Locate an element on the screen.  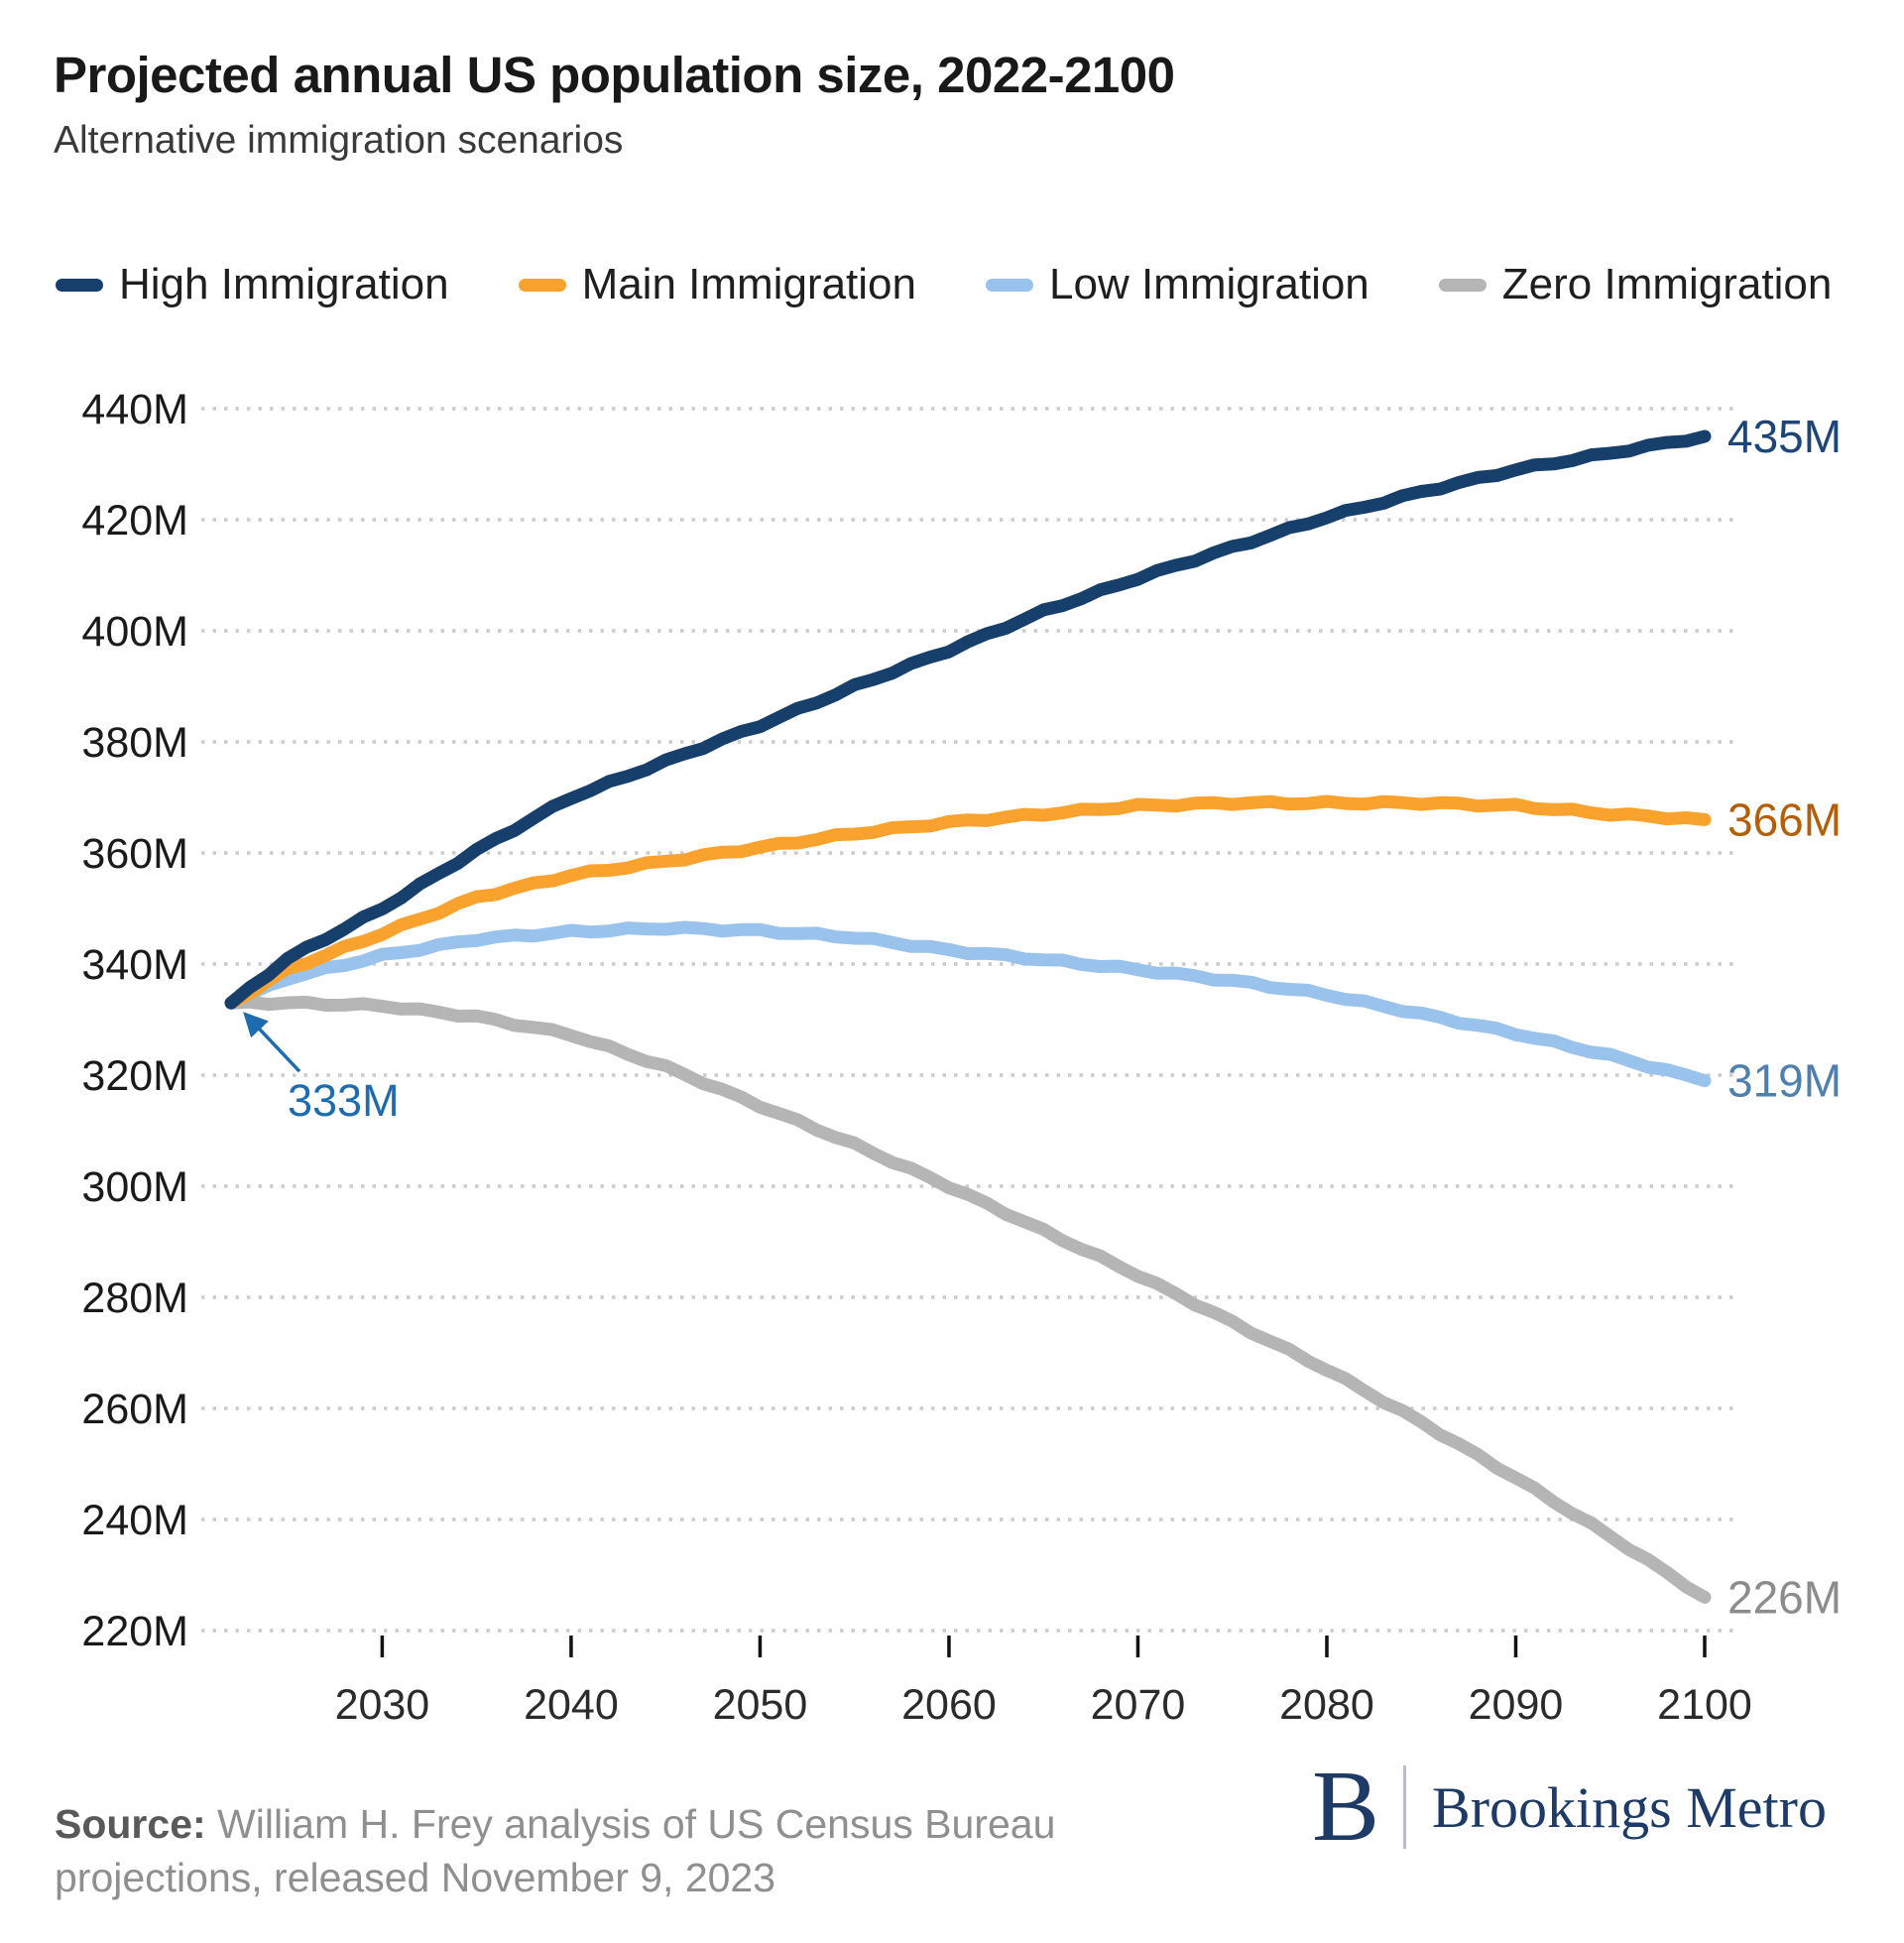
logo-divider is located at coordinates (1405, 1807).